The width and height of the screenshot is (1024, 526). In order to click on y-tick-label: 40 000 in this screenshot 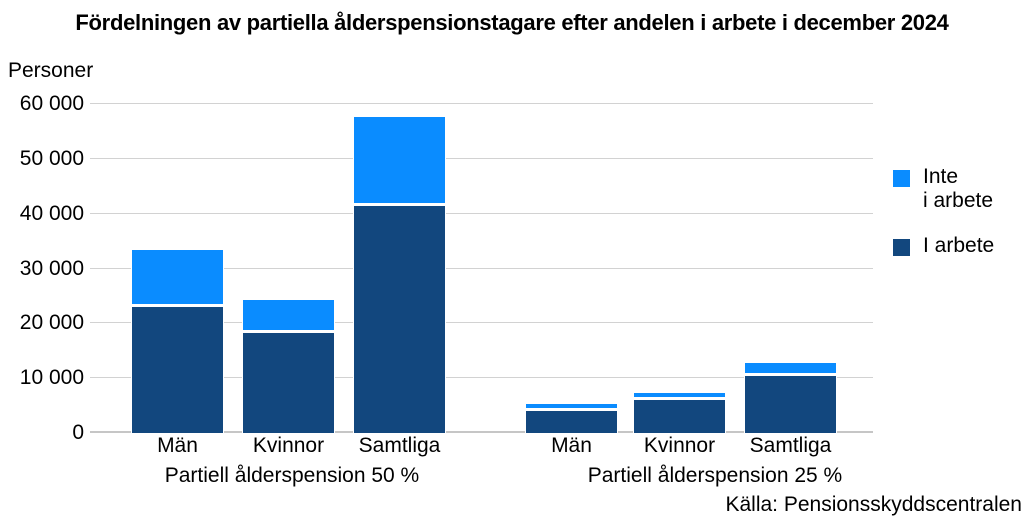, I will do `click(51, 213)`.